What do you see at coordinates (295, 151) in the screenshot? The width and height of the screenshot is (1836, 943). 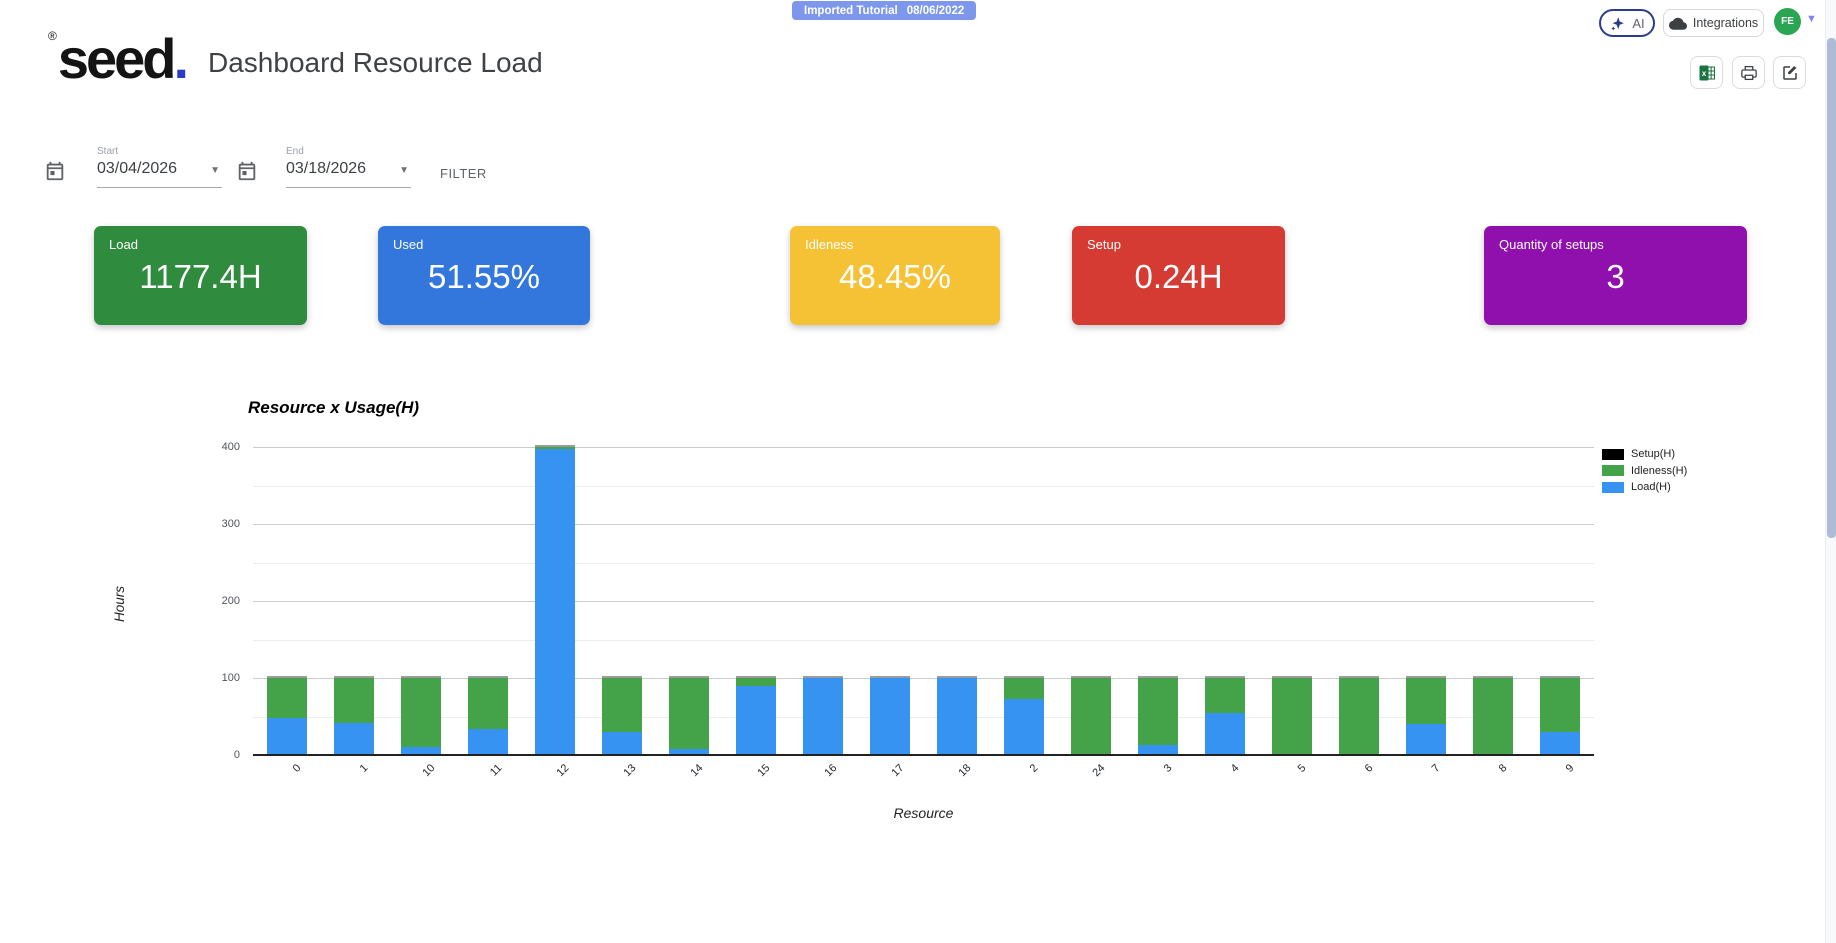 I see `end-date-label: End` at bounding box center [295, 151].